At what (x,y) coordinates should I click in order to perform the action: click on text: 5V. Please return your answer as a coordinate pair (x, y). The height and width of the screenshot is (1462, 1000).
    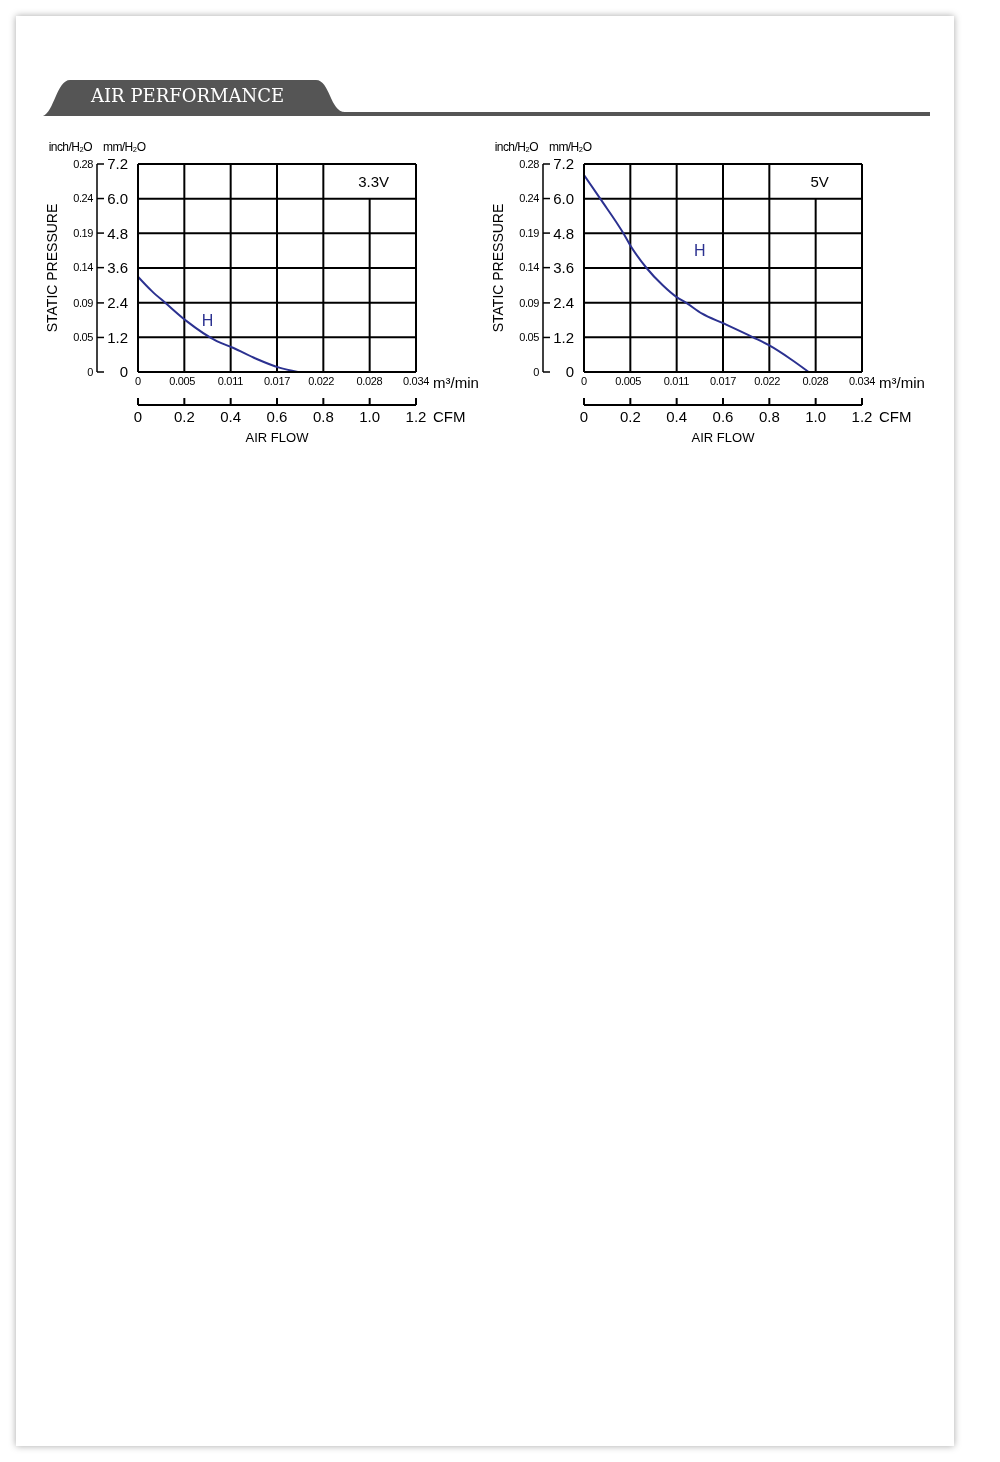
    Looking at the image, I should click on (819, 181).